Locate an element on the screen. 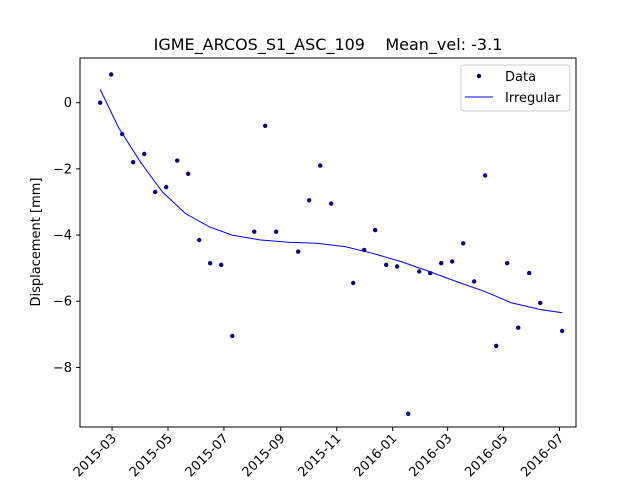 This screenshot has width=640, height=480. legend-label-data: Data is located at coordinates (520, 77).